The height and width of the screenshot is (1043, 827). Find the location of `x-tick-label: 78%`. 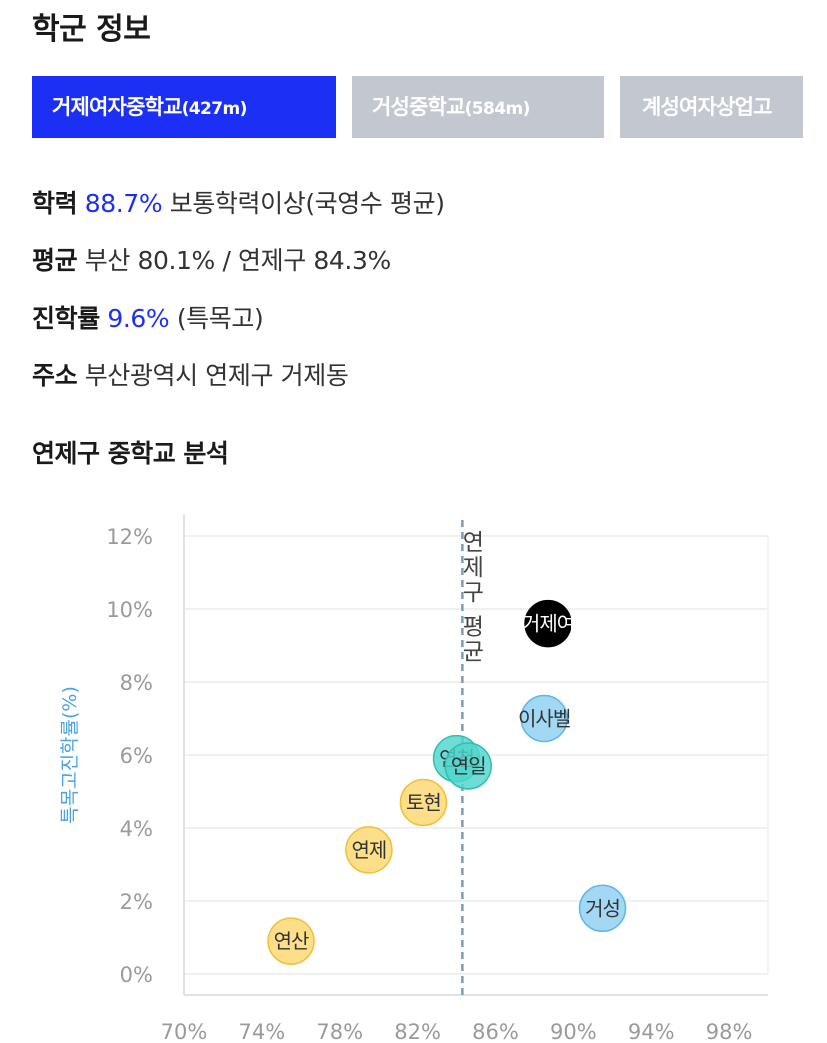

x-tick-label: 78% is located at coordinates (339, 1031).